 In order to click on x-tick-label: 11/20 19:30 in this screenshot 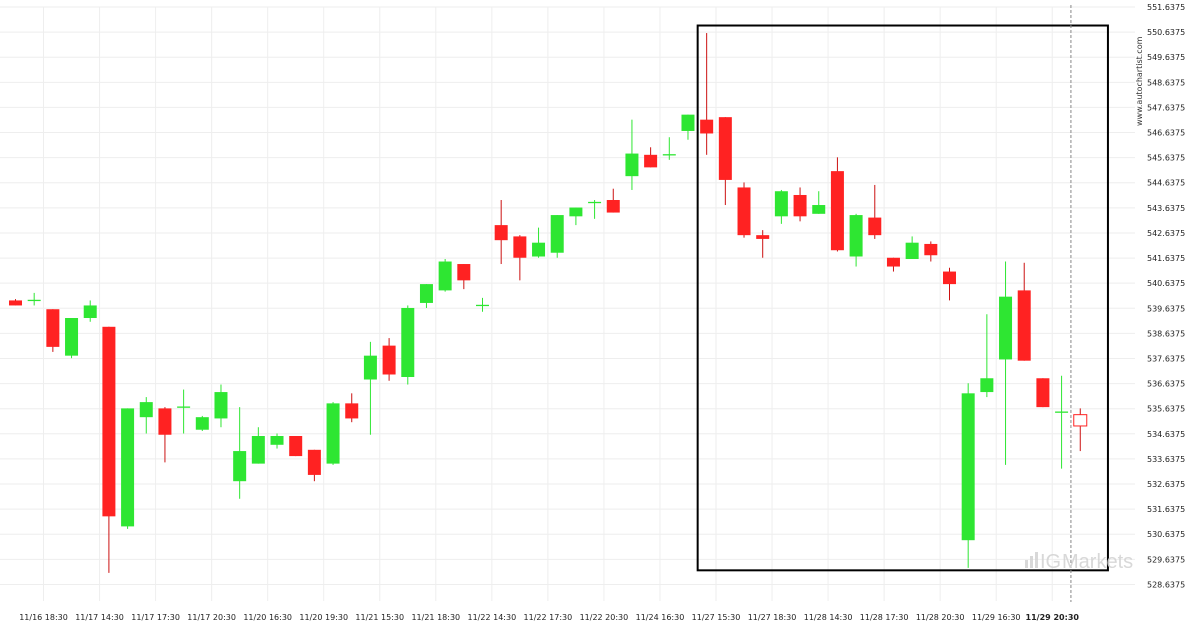, I will do `click(323, 617)`.